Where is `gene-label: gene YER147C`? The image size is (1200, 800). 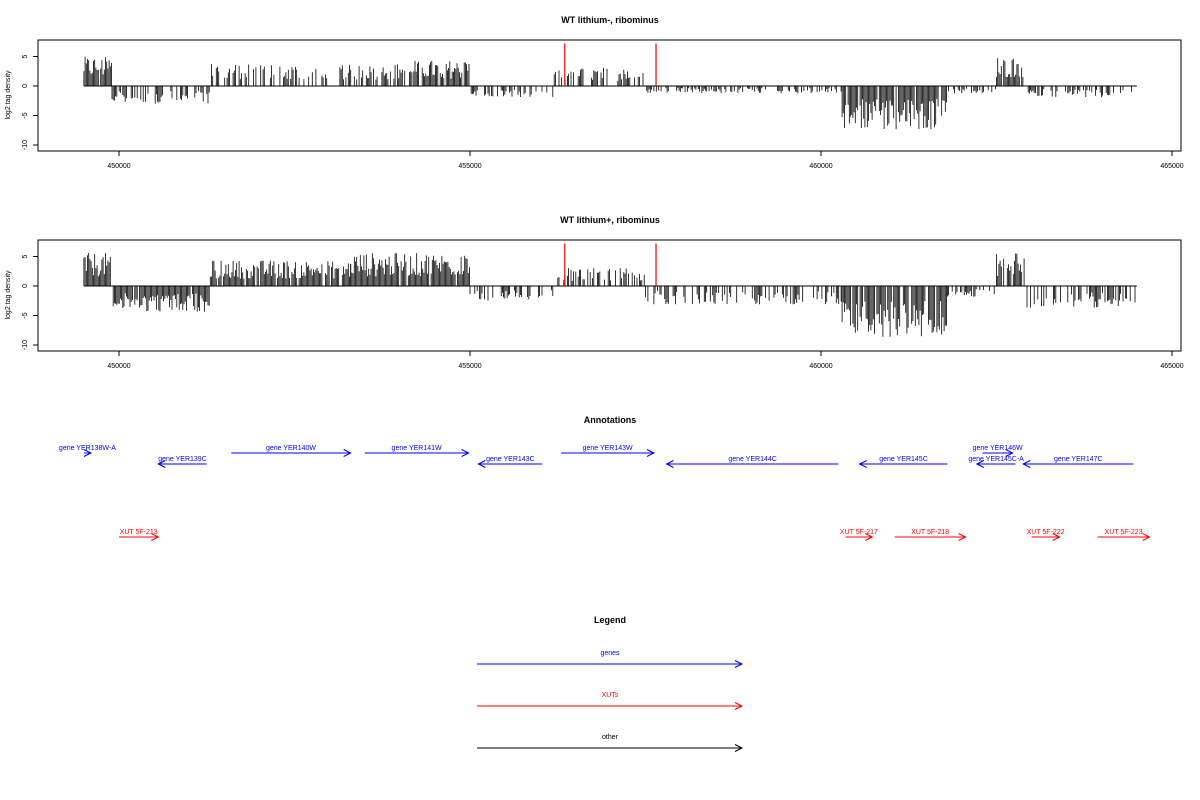
gene-label: gene YER147C is located at coordinates (1078, 459).